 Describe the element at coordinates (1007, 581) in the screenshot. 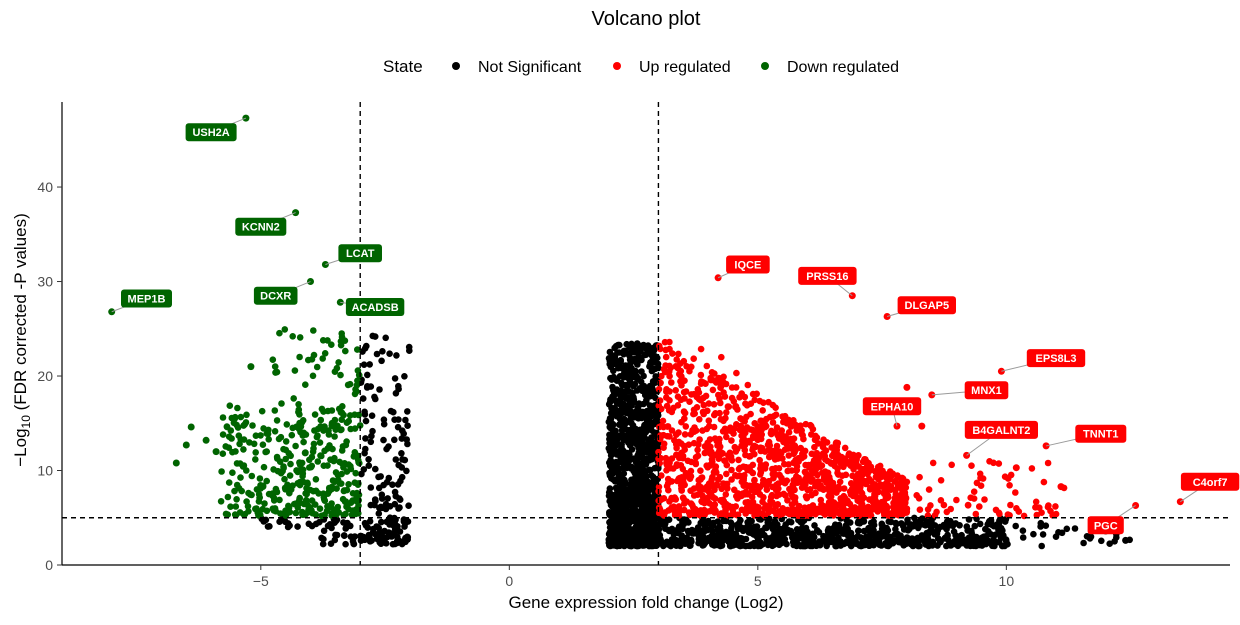

I see `x-tick-label: 10` at that location.